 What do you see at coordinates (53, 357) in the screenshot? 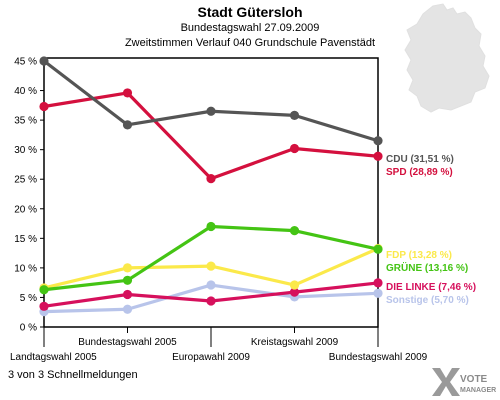
I see `x-tick-label: Landtagswahl 2005` at bounding box center [53, 357].